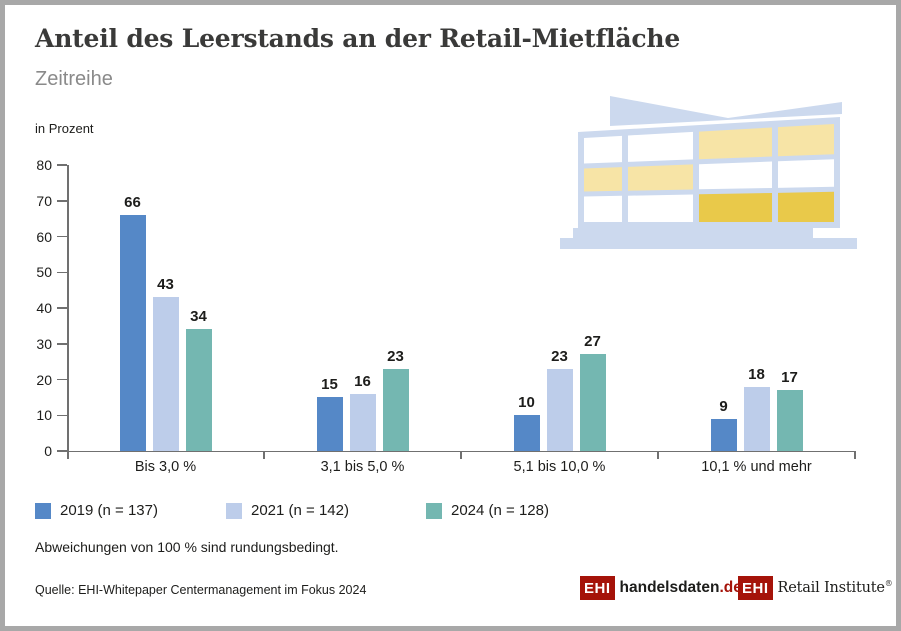  I want to click on y-tick-label: 0, so click(48, 451).